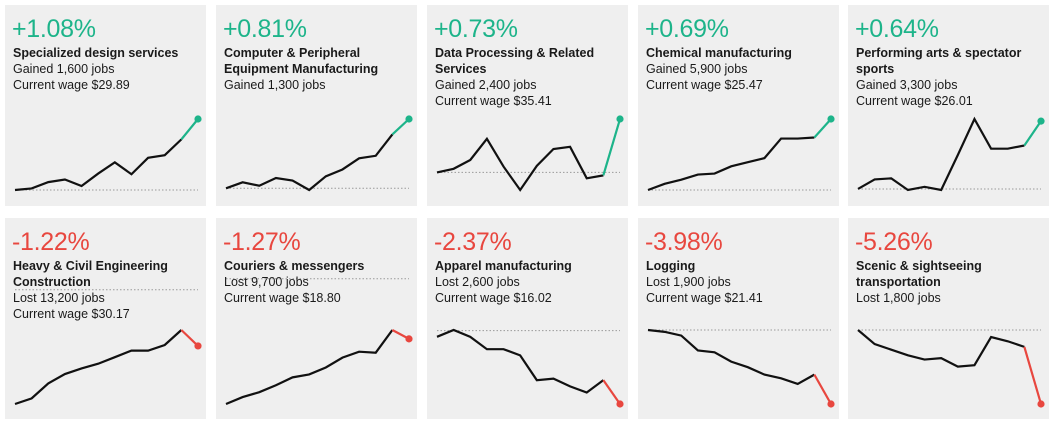 Image resolution: width=1057 pixels, height=431 pixels. What do you see at coordinates (59, 298) in the screenshot?
I see `jobs-change: Lost 13,200 jobs` at bounding box center [59, 298].